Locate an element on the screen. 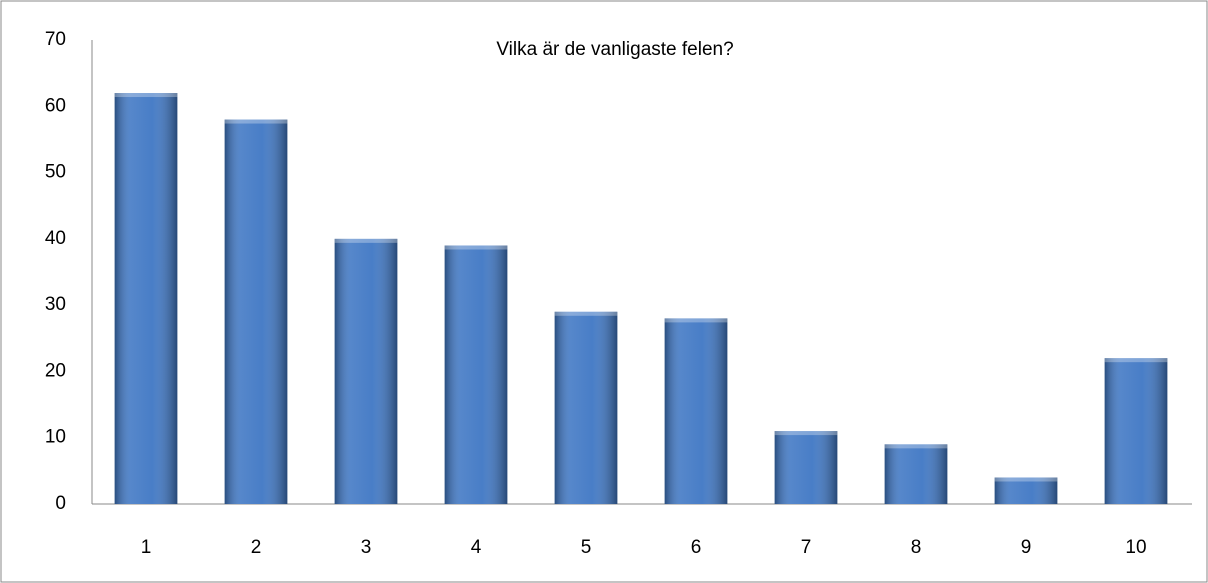 Image resolution: width=1208 pixels, height=583 pixels. x-tick-label: 6 is located at coordinates (696, 547).